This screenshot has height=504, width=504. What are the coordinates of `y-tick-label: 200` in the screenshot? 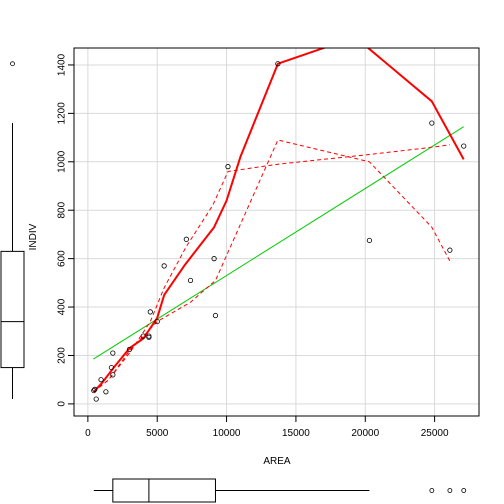 It's located at (62, 355).